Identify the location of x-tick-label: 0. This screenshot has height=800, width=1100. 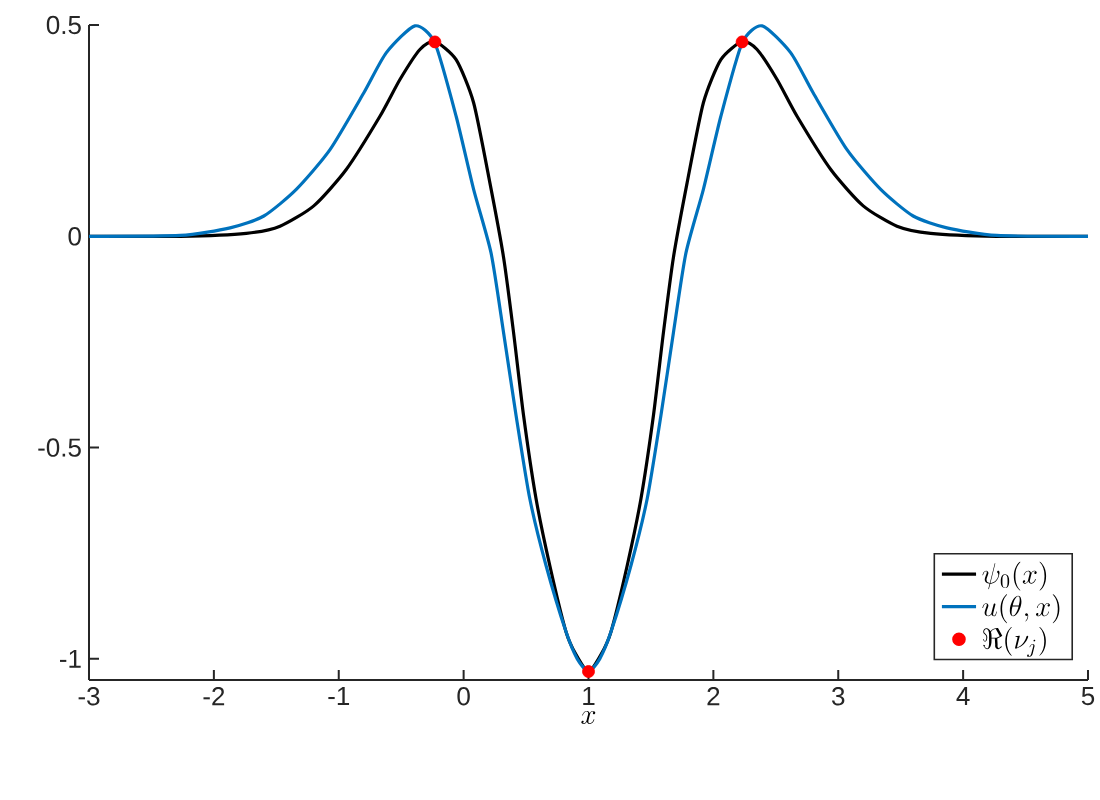
(463, 696).